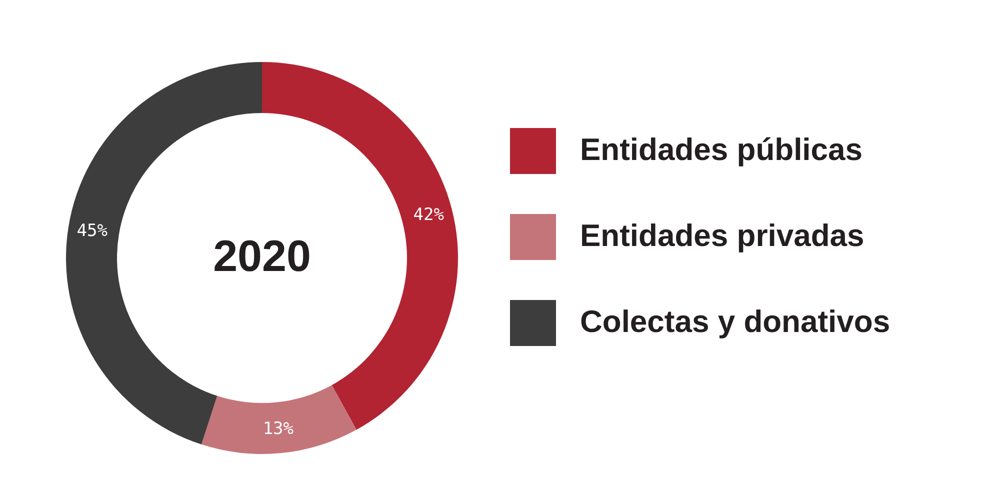  I want to click on text: 2020, so click(262, 256).